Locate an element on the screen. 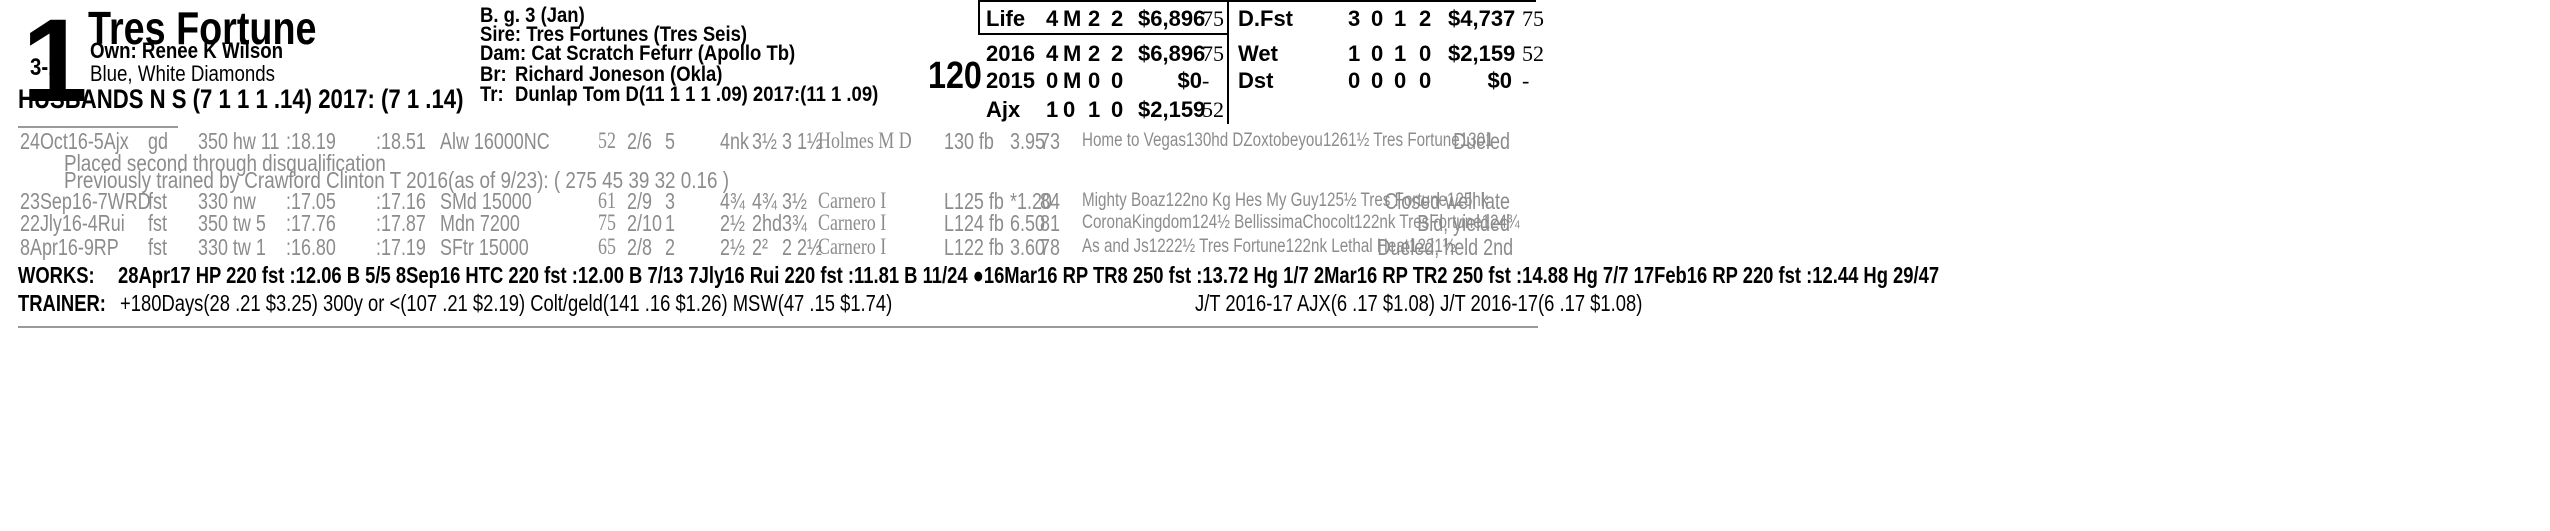  pp-post-position: 2/6 is located at coordinates (639, 141).